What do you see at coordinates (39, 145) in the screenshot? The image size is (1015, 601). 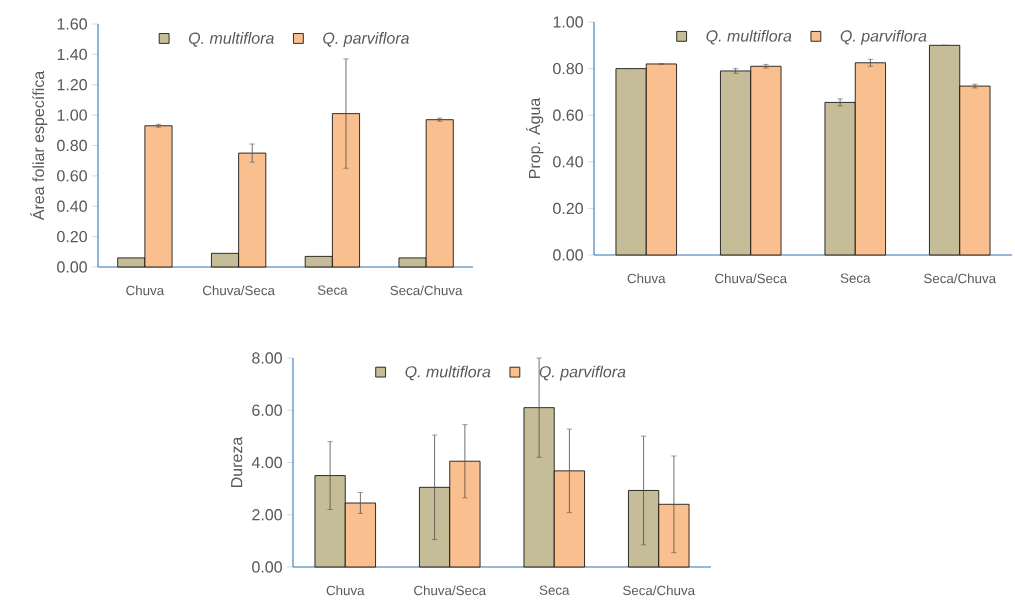 I see `y-axis-title: Área foliar específica` at bounding box center [39, 145].